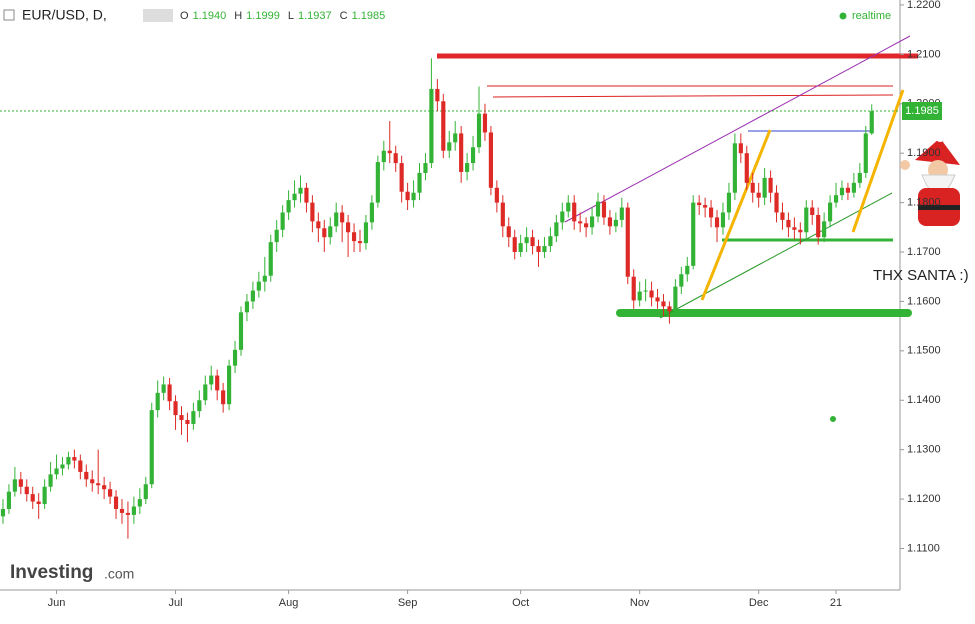 This screenshot has height=624, width=975. I want to click on x-tick-label: Dec, so click(759, 603).